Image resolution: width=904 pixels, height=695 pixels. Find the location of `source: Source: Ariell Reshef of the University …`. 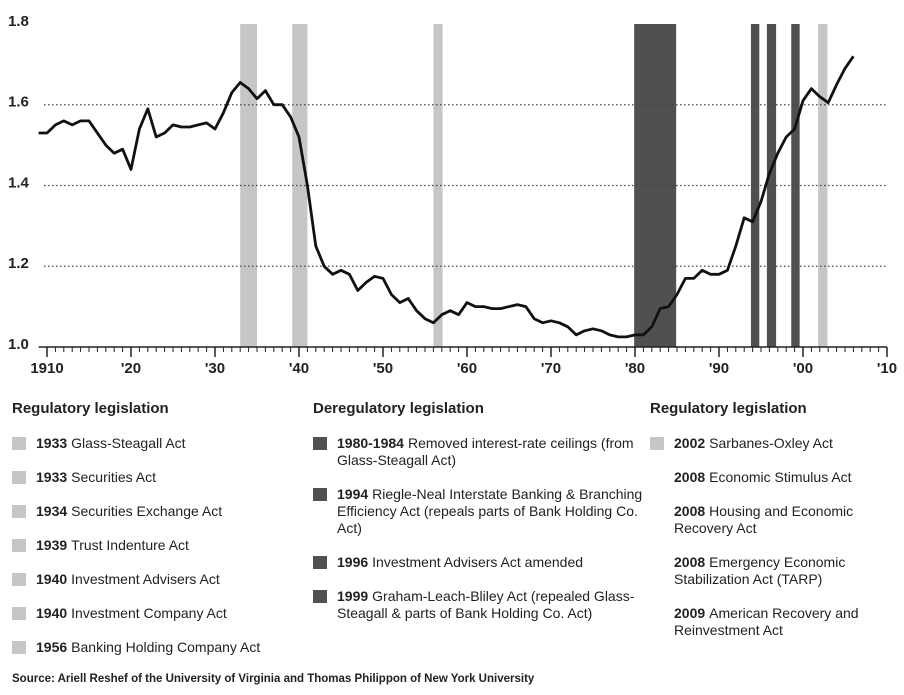

source: Source: Ariell Reshef of the University … is located at coordinates (273, 679).